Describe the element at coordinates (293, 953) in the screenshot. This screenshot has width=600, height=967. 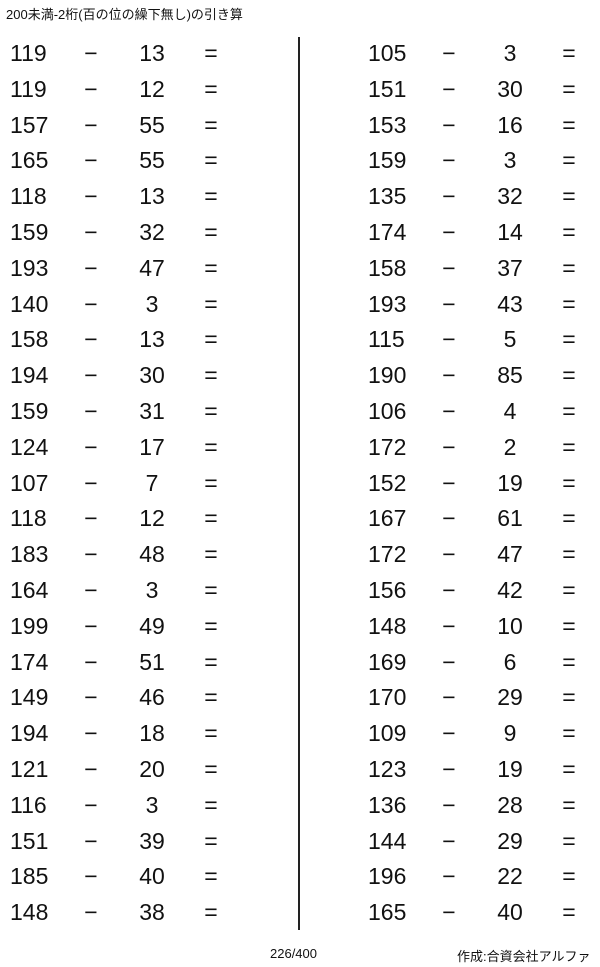
I see `page-number: 226/400` at that location.